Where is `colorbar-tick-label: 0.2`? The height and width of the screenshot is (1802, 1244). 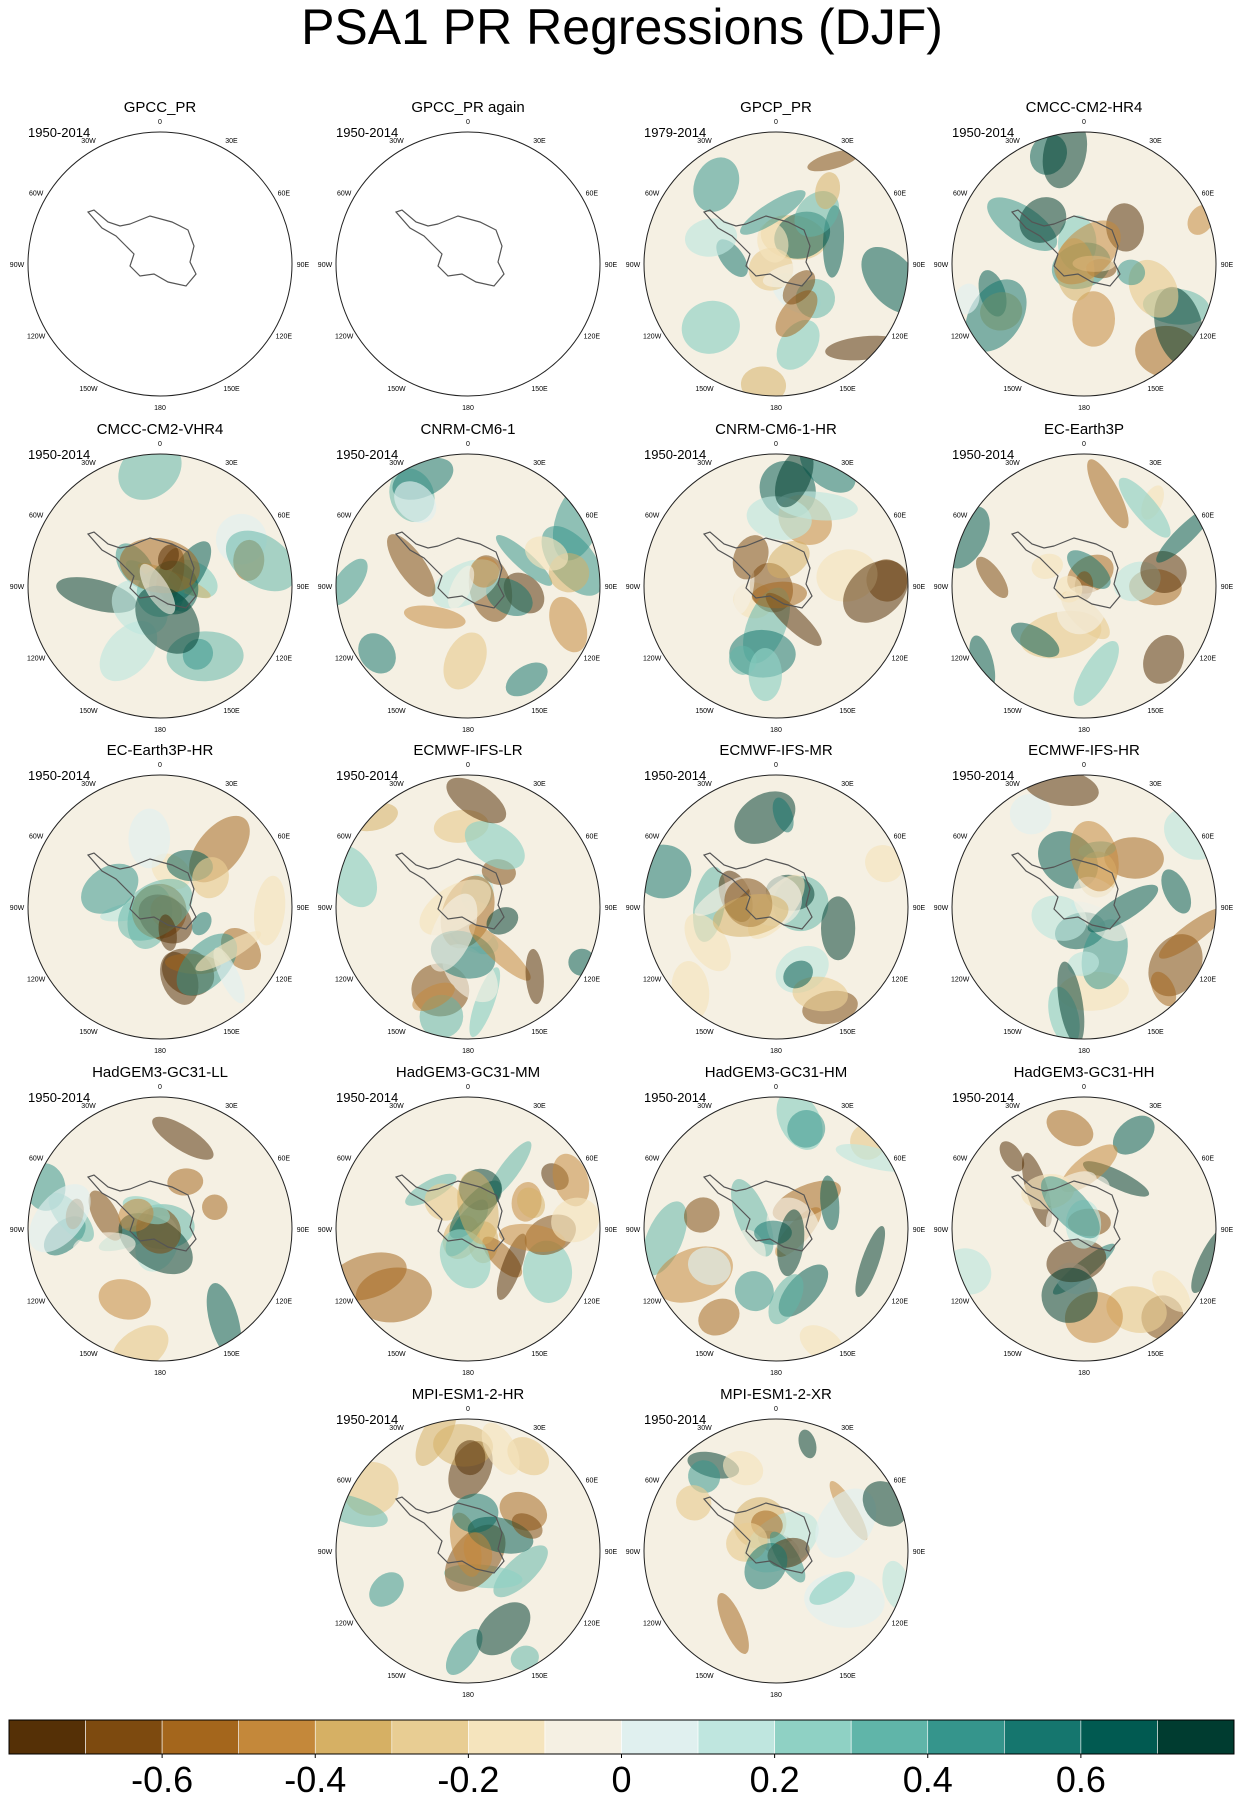 colorbar-tick-label: 0.2 is located at coordinates (775, 1779).